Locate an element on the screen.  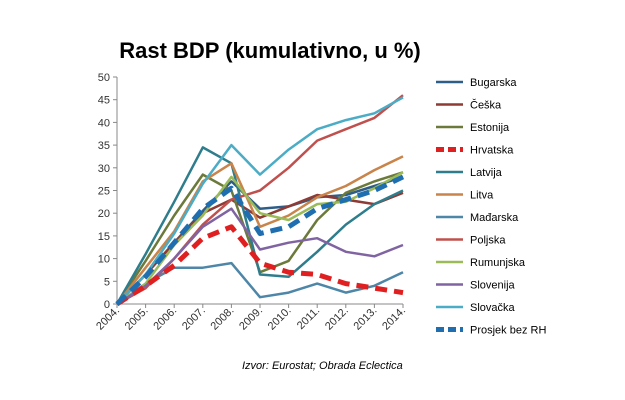
x-tick-label: 2014. is located at coordinates (394, 319).